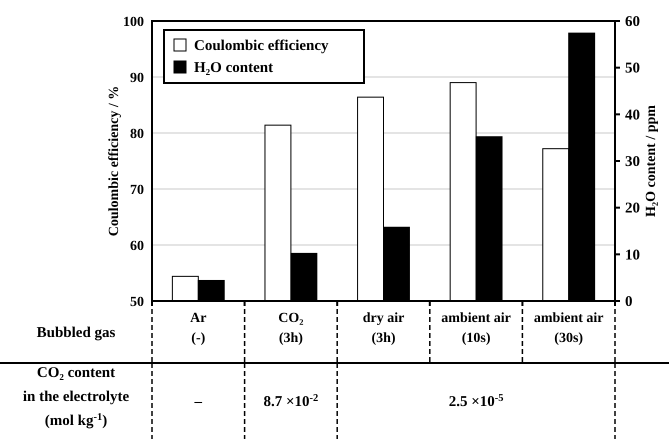  Describe the element at coordinates (632, 68) in the screenshot. I see `y2-tick-label: 50` at that location.